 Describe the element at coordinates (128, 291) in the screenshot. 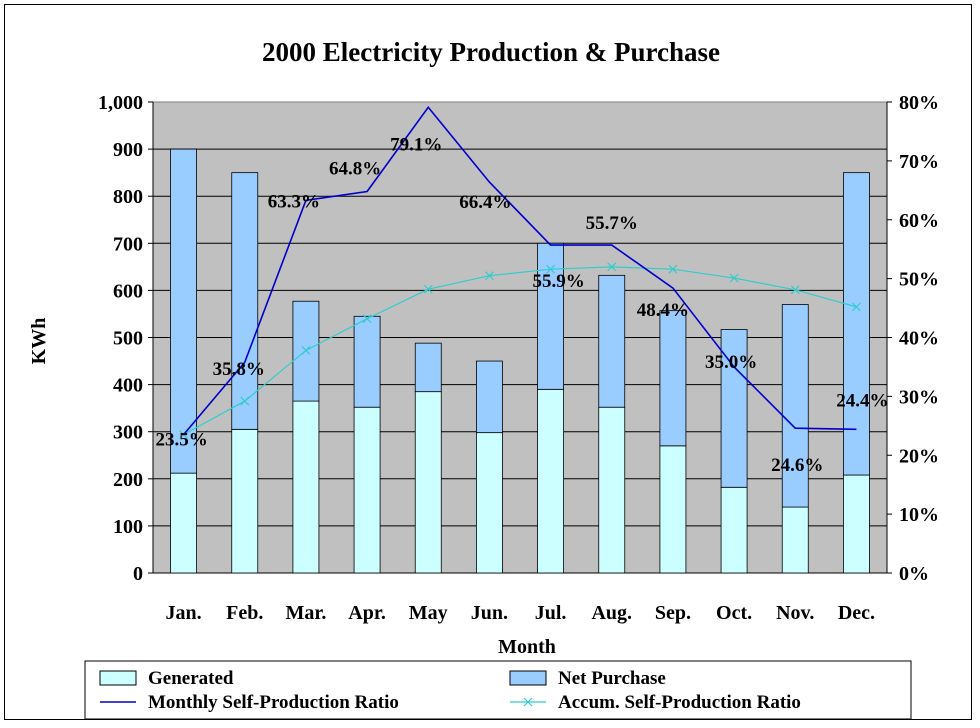

I see `y-left-tick-label: 600` at that location.